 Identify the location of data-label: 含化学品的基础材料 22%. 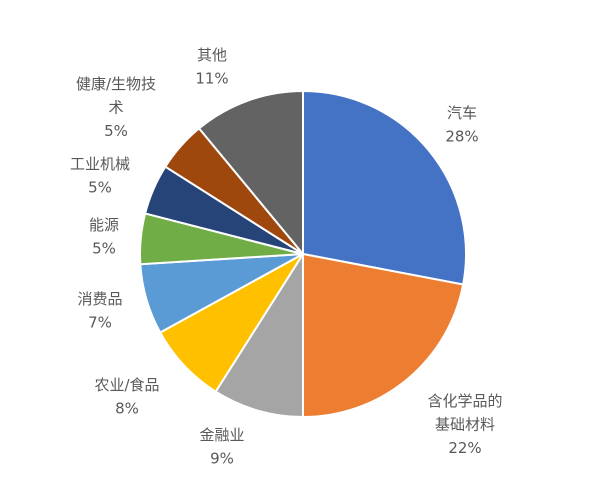
(464, 424).